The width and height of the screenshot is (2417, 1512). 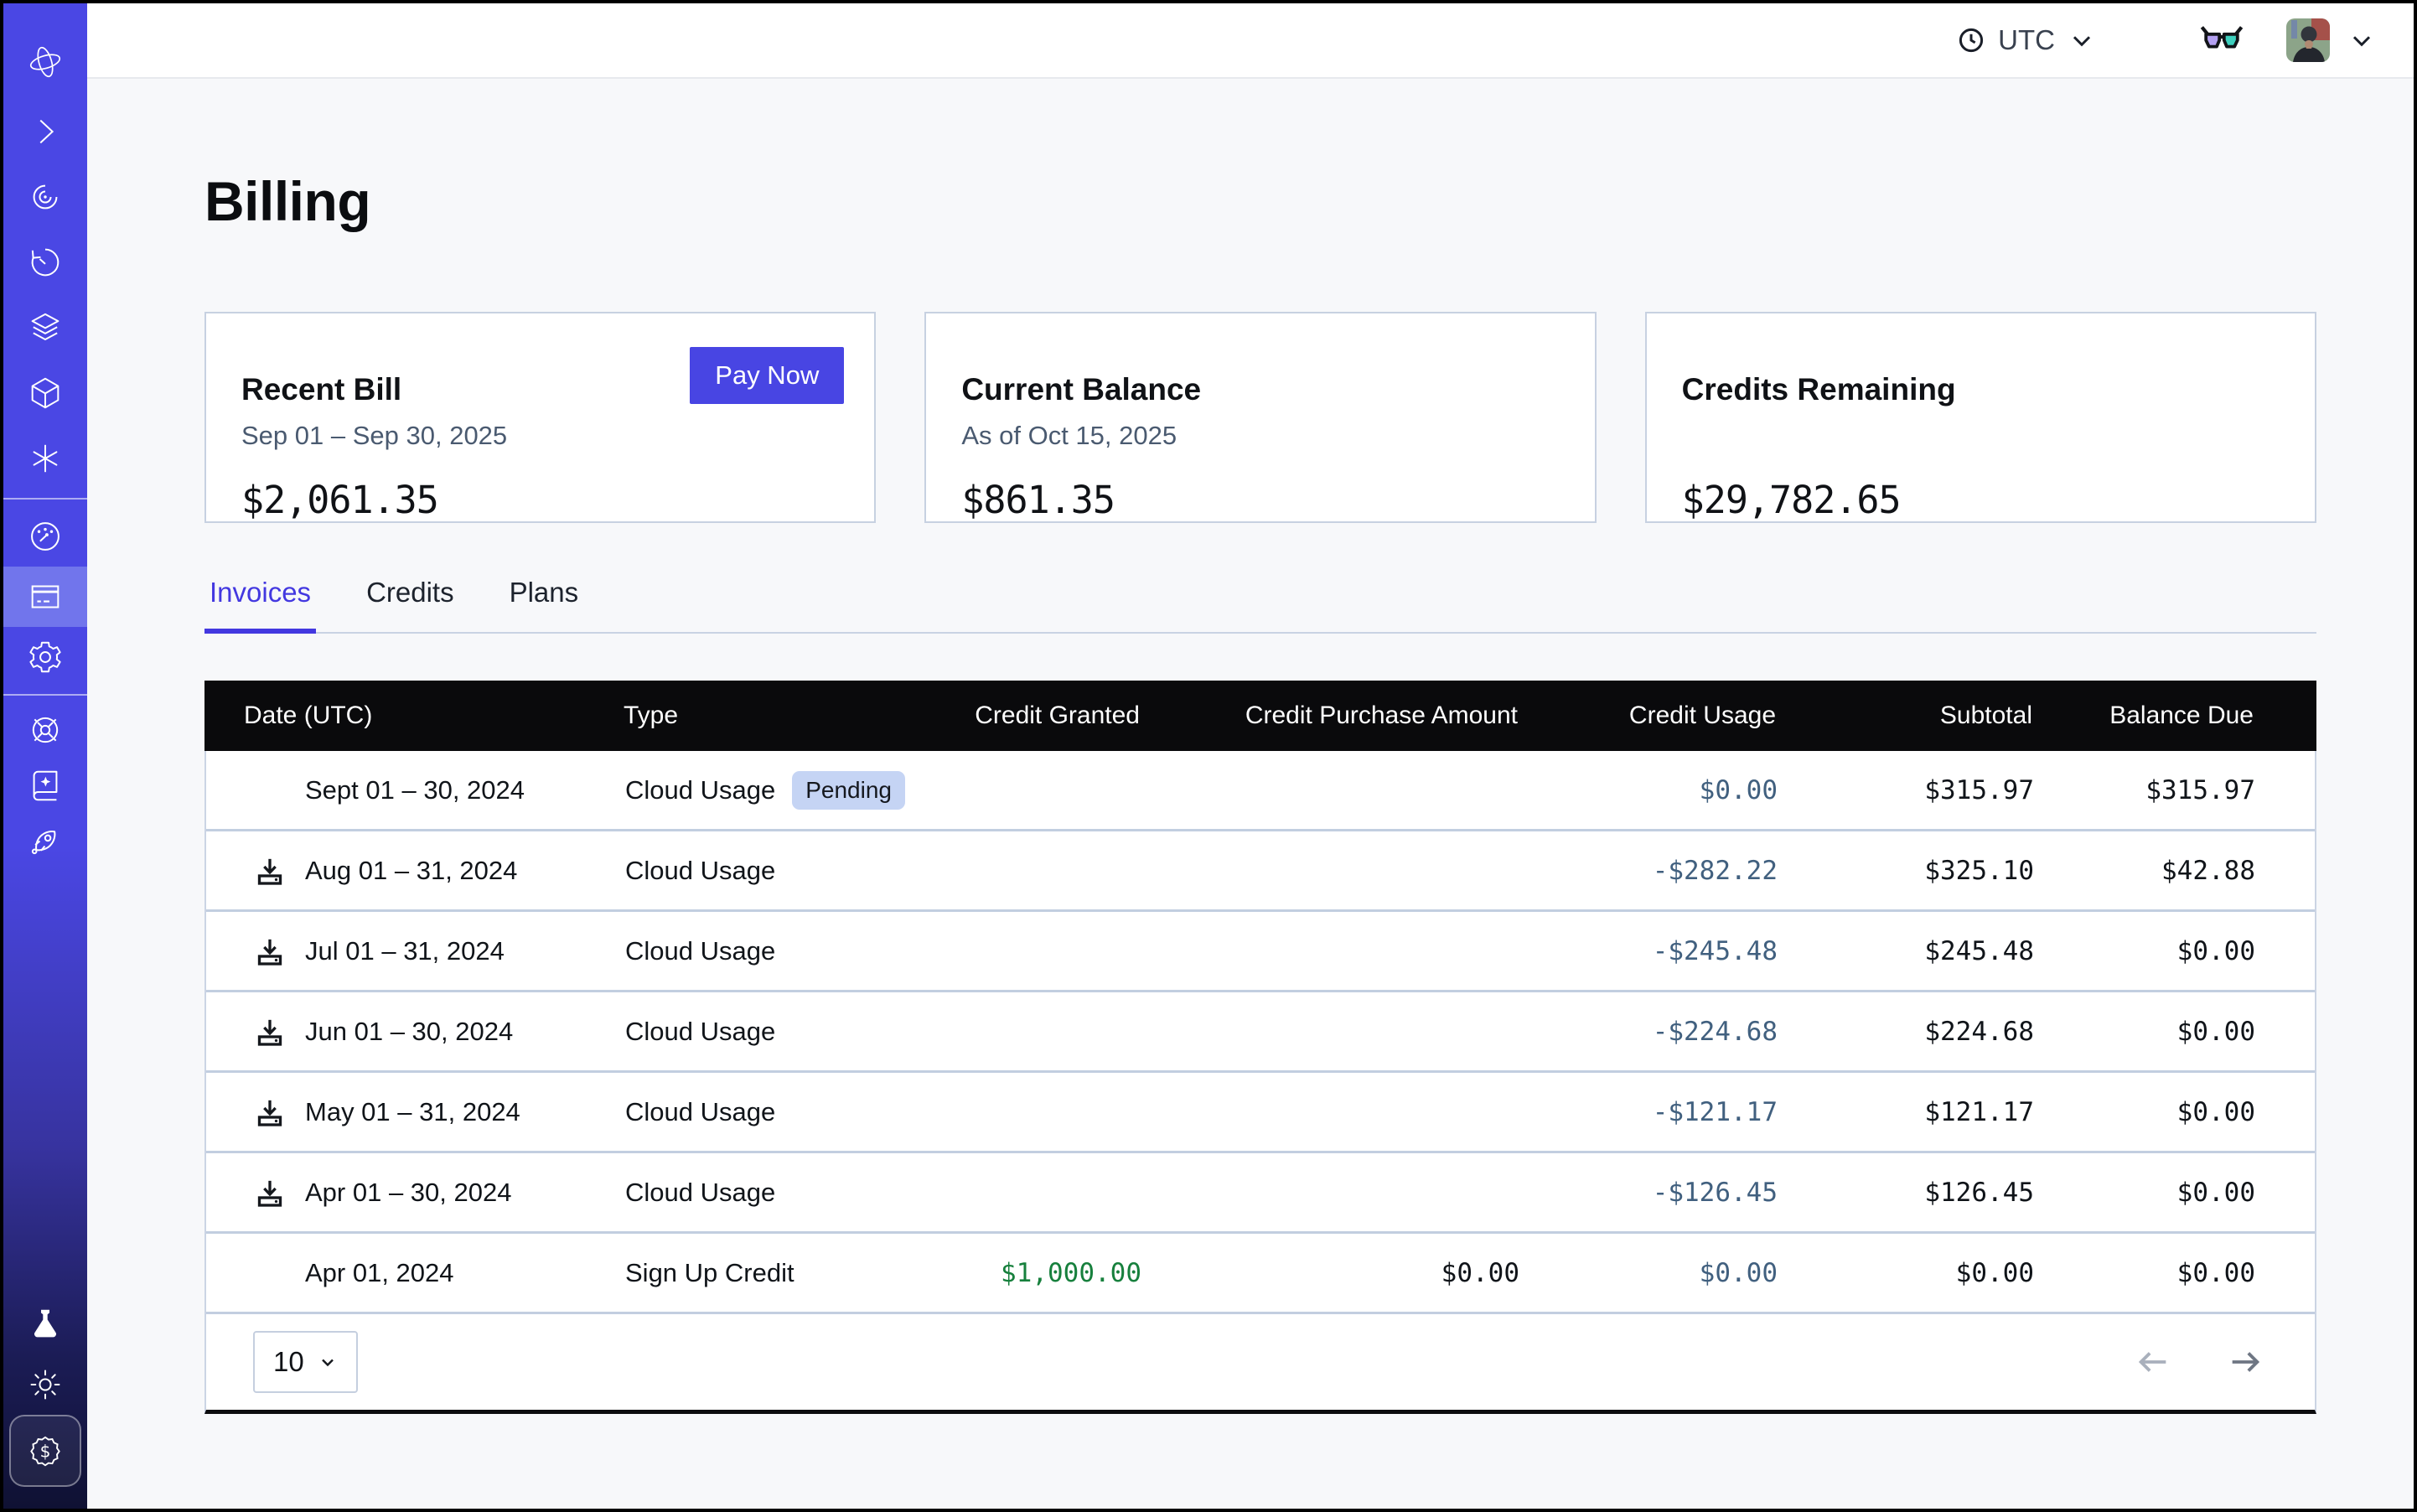 What do you see at coordinates (1071, 1272) in the screenshot?
I see `credit-granted-value: $1,000.00` at bounding box center [1071, 1272].